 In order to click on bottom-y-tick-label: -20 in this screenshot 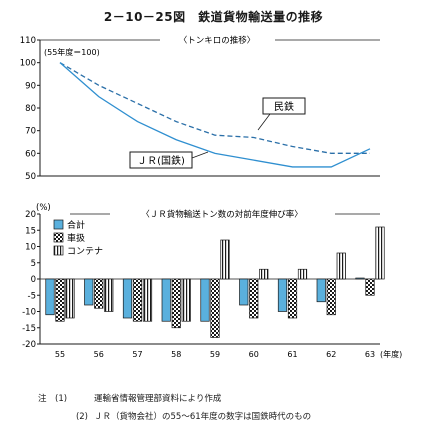, I will do `click(29, 345)`.